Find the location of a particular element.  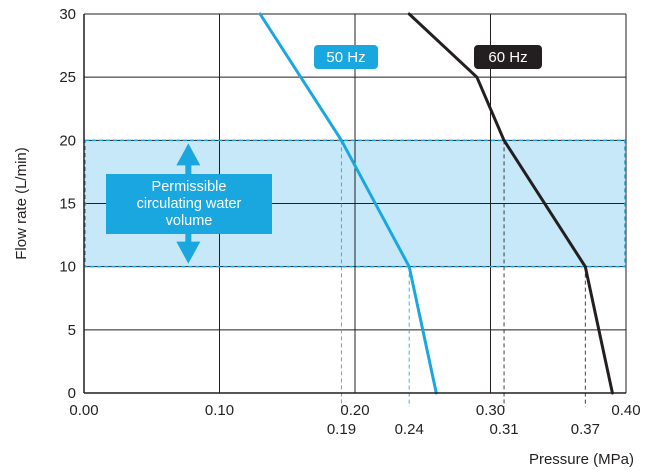

y-axis-title: Flow rate (L/min) is located at coordinates (21, 203).